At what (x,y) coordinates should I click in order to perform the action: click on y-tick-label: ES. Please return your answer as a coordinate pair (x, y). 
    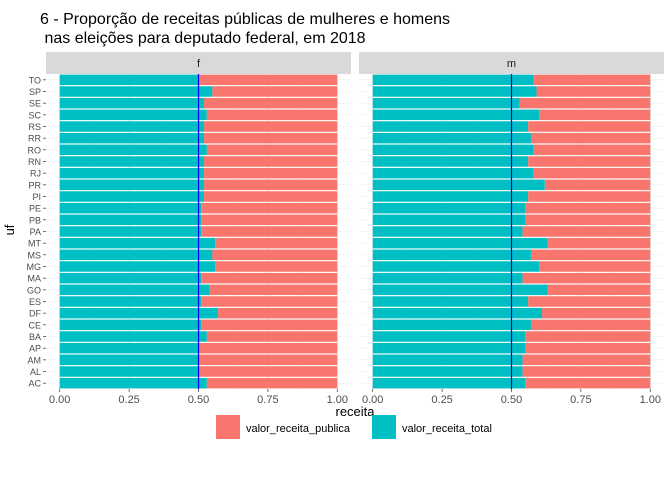
    Looking at the image, I should click on (35, 302).